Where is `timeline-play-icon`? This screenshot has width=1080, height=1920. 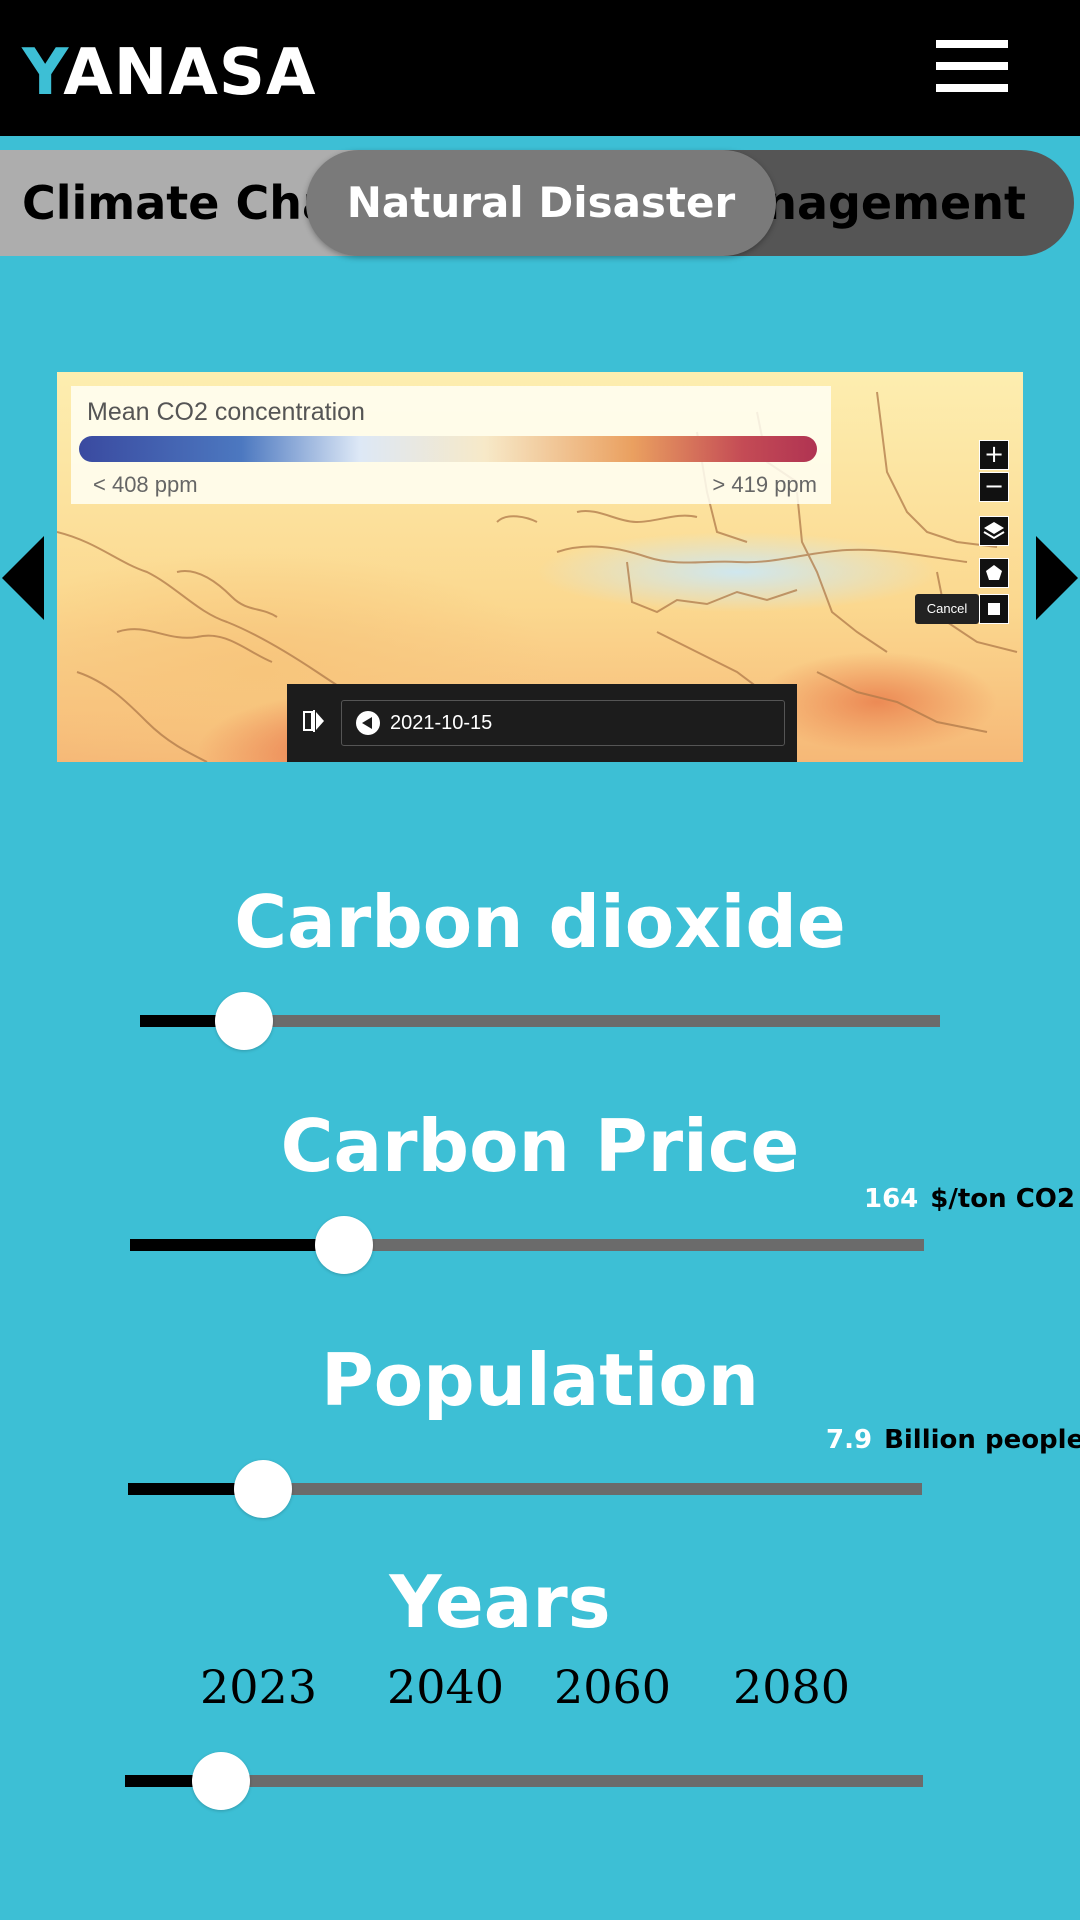 timeline-play-icon is located at coordinates (368, 723).